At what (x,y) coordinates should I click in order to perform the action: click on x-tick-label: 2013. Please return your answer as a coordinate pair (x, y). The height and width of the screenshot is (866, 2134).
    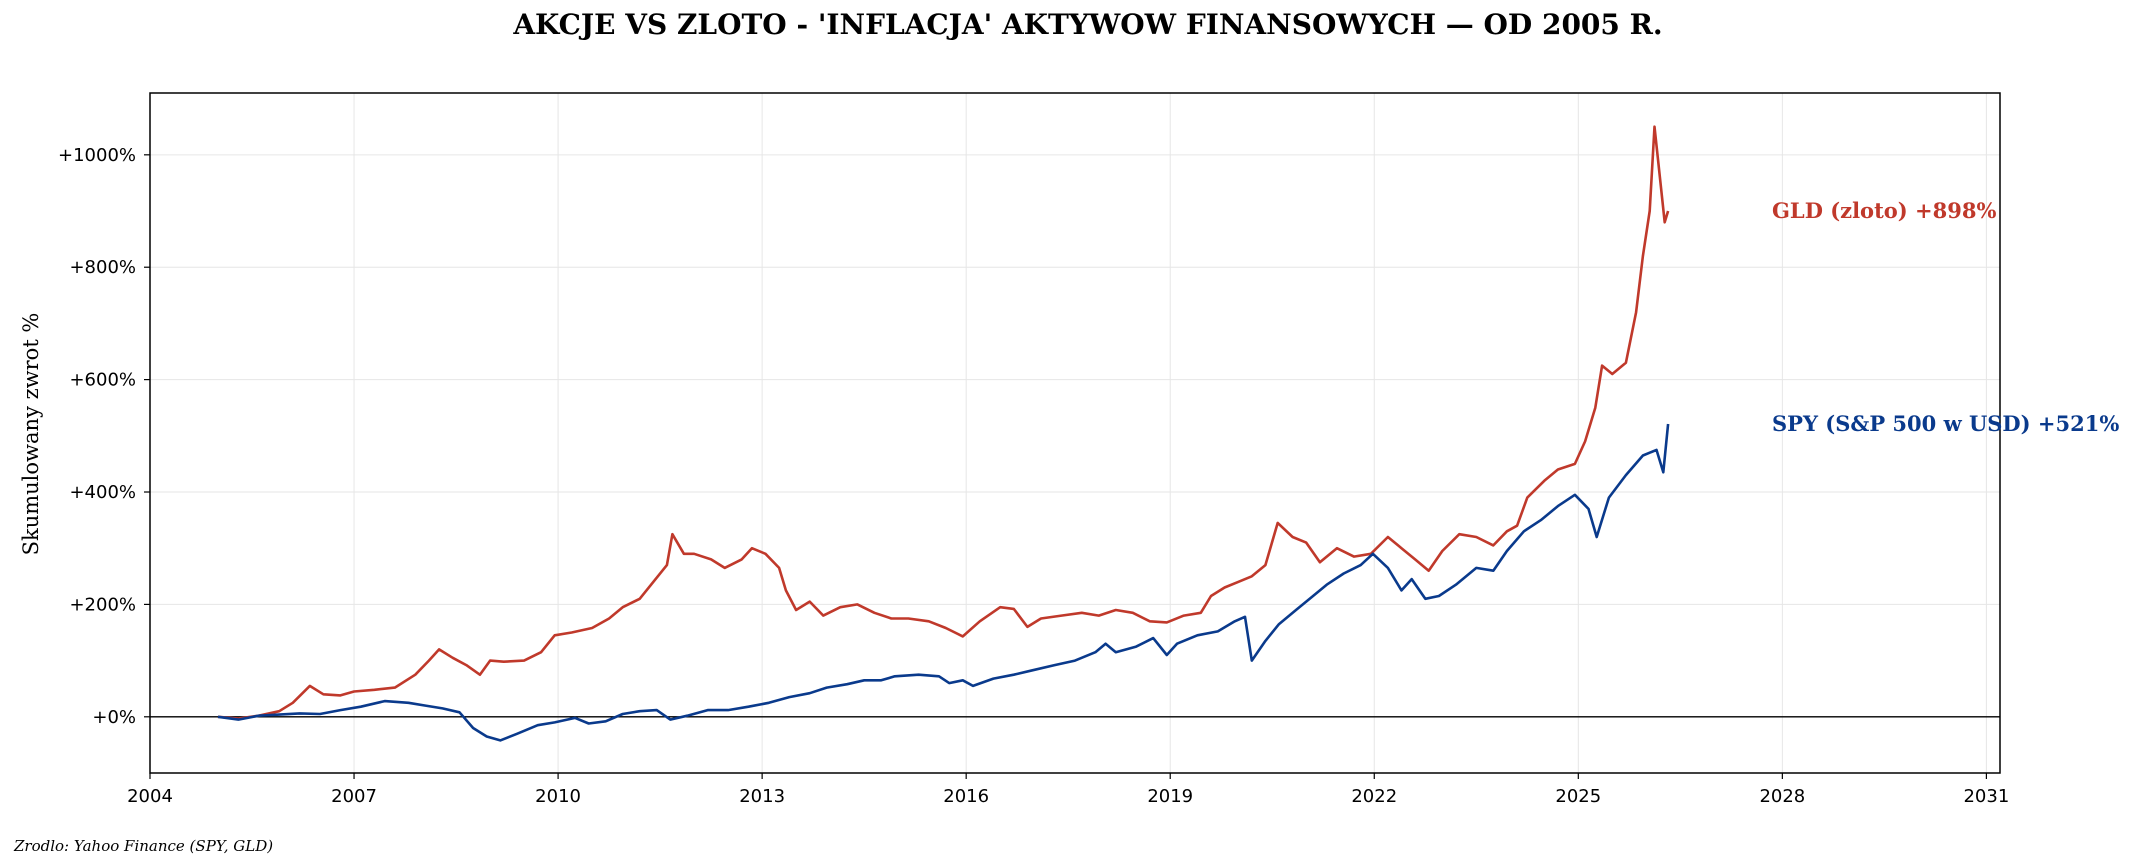
    Looking at the image, I should click on (762, 796).